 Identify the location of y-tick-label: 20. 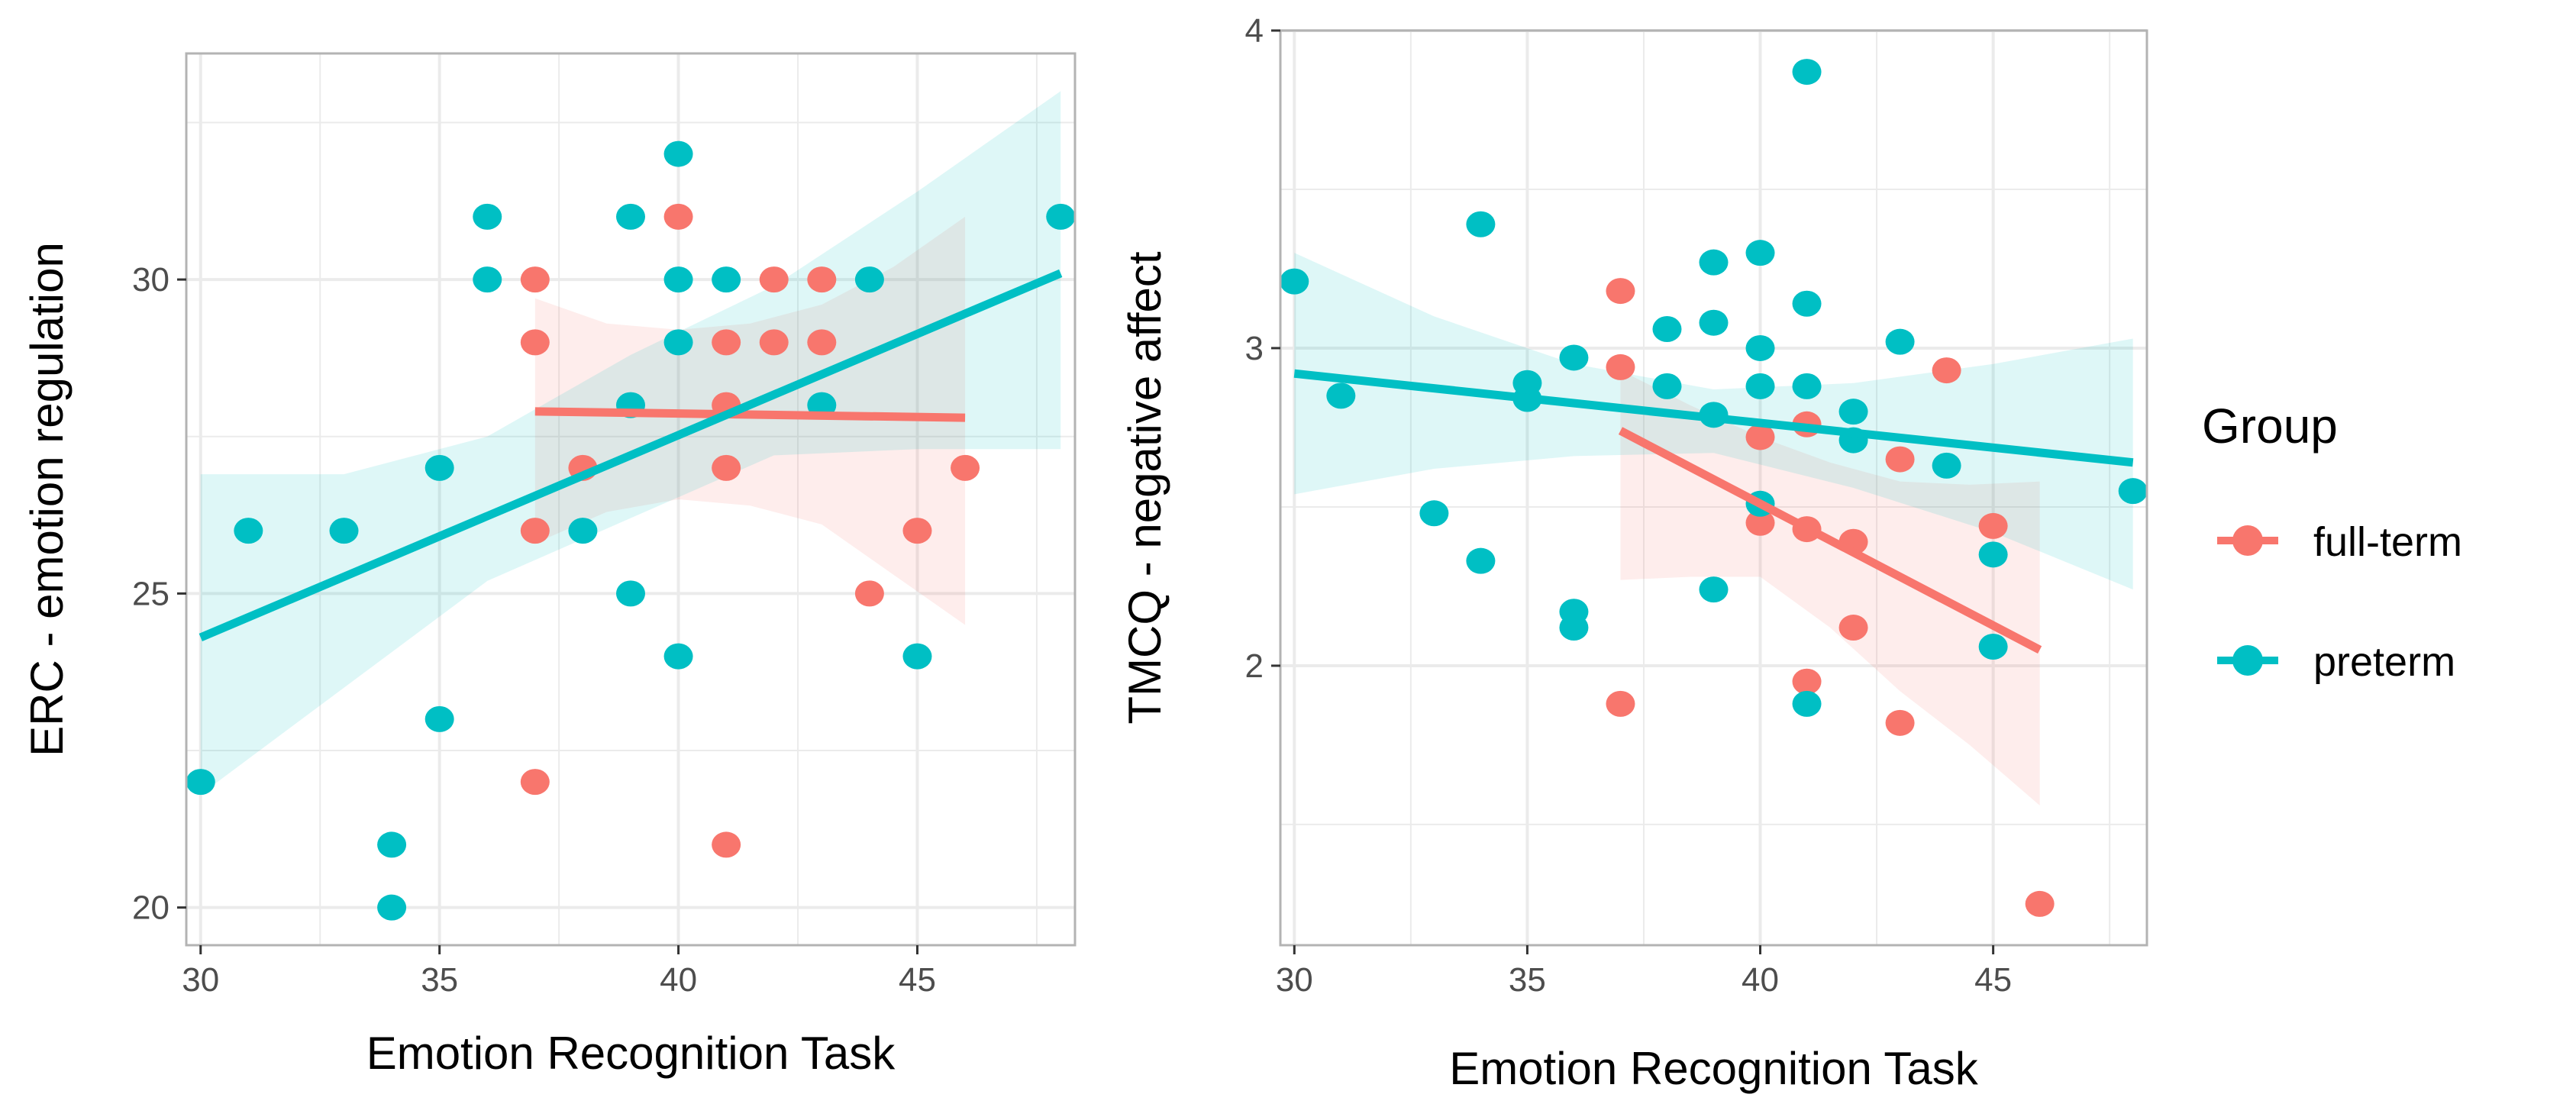
(150, 908).